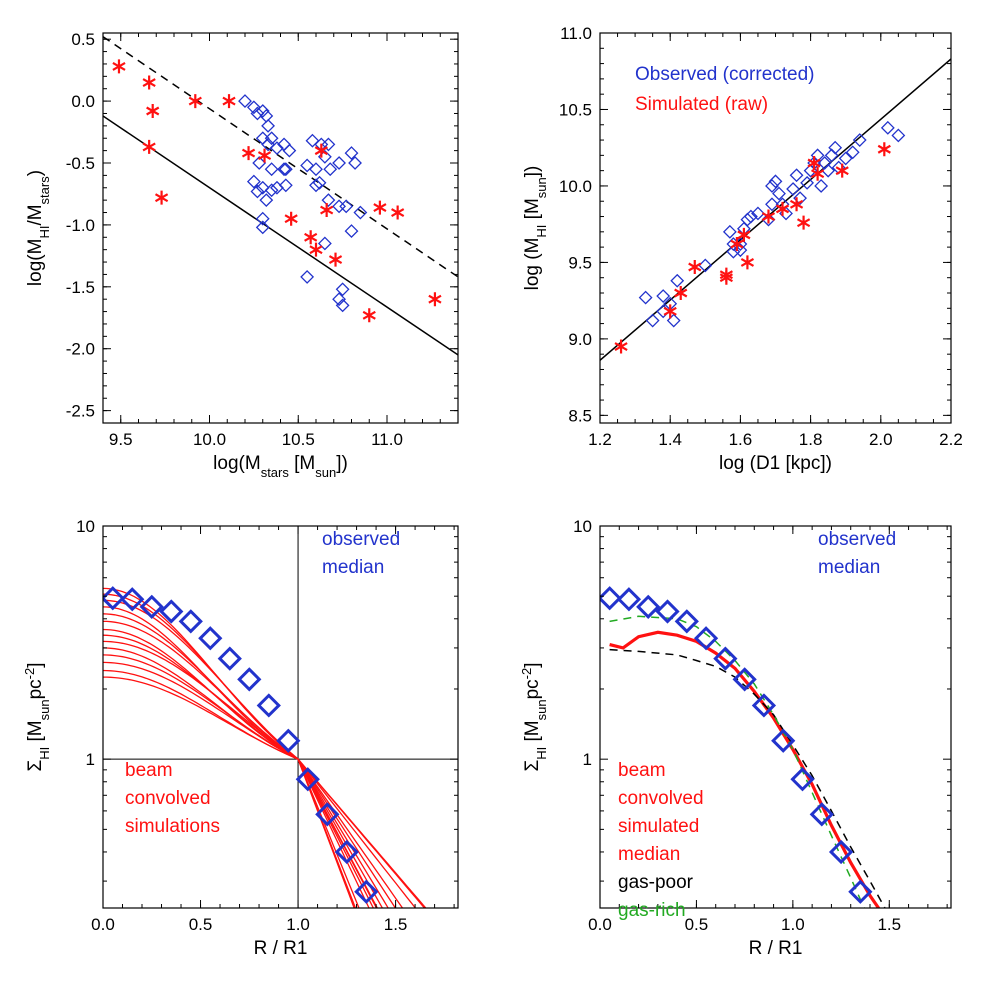 The height and width of the screenshot is (981, 981). I want to click on annotation-text: median, so click(649, 854).